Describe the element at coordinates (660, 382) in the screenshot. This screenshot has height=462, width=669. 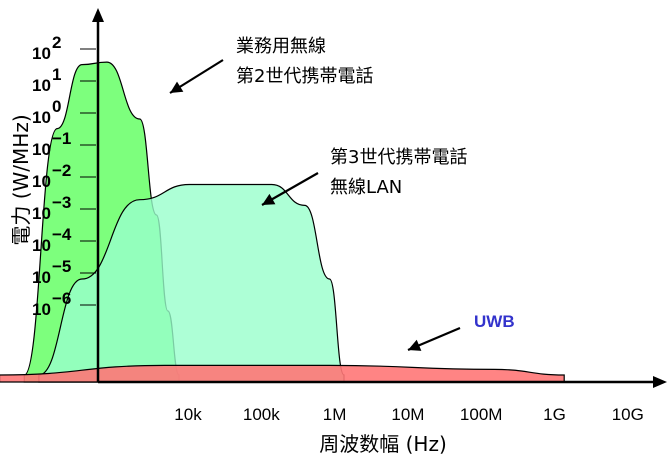
I see `x-axis-arrowhead` at that location.